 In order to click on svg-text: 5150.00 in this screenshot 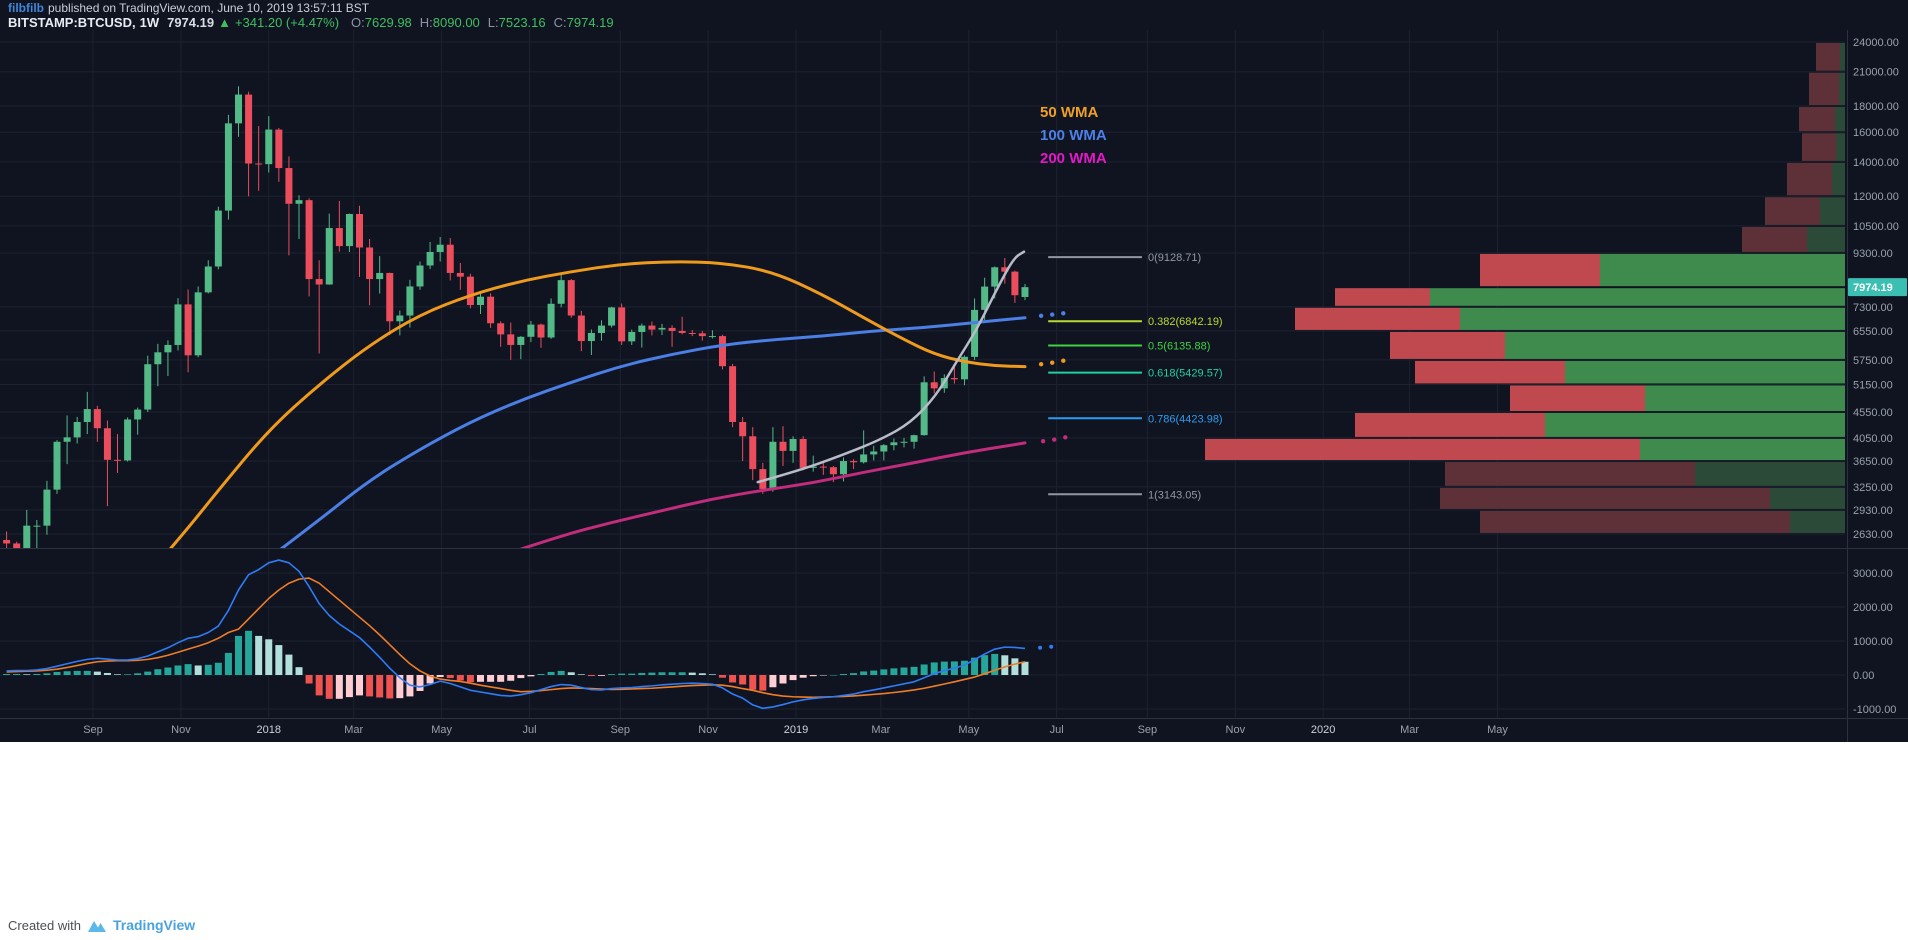, I will do `click(1873, 385)`.